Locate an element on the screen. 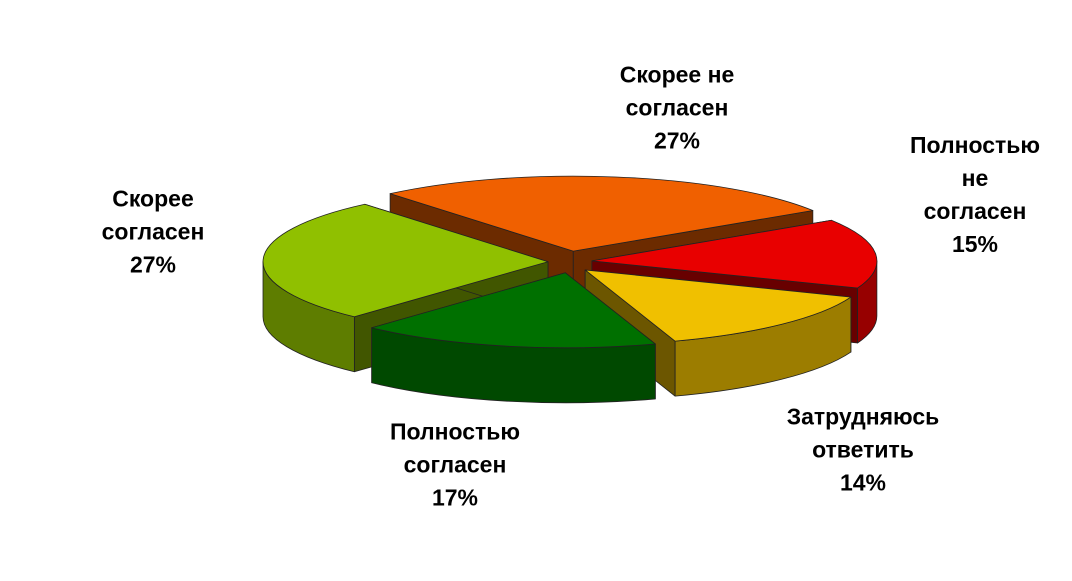 The image size is (1072, 581). slice-label: Скорее не согласен 27% is located at coordinates (677, 108).